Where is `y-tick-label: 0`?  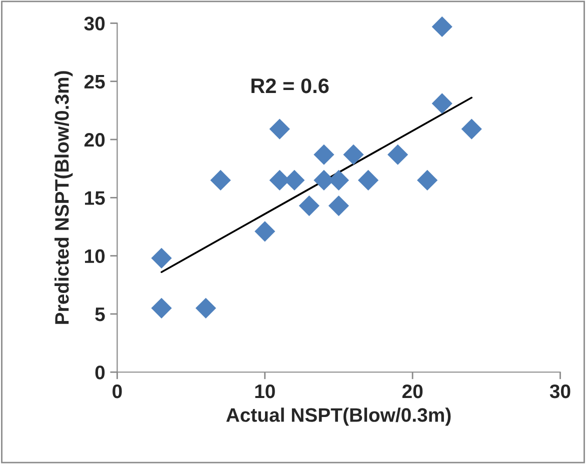 y-tick-label: 0 is located at coordinates (100, 373).